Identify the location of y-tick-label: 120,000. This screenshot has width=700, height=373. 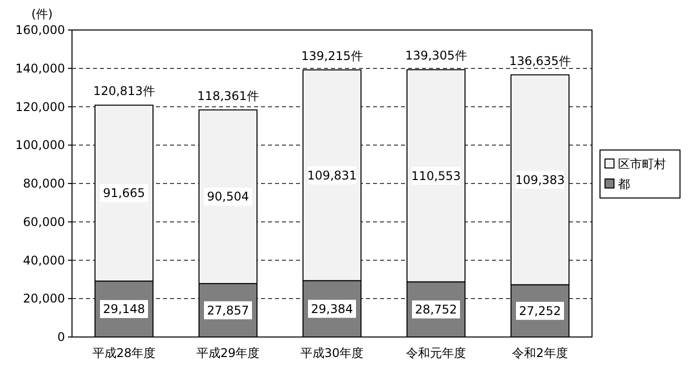
(40, 107).